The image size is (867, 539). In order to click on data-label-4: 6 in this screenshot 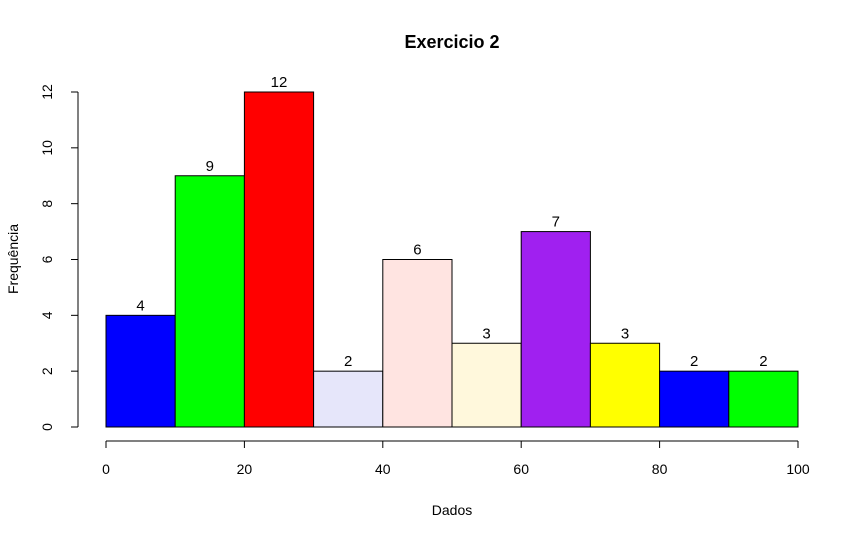, I will do `click(417, 250)`.